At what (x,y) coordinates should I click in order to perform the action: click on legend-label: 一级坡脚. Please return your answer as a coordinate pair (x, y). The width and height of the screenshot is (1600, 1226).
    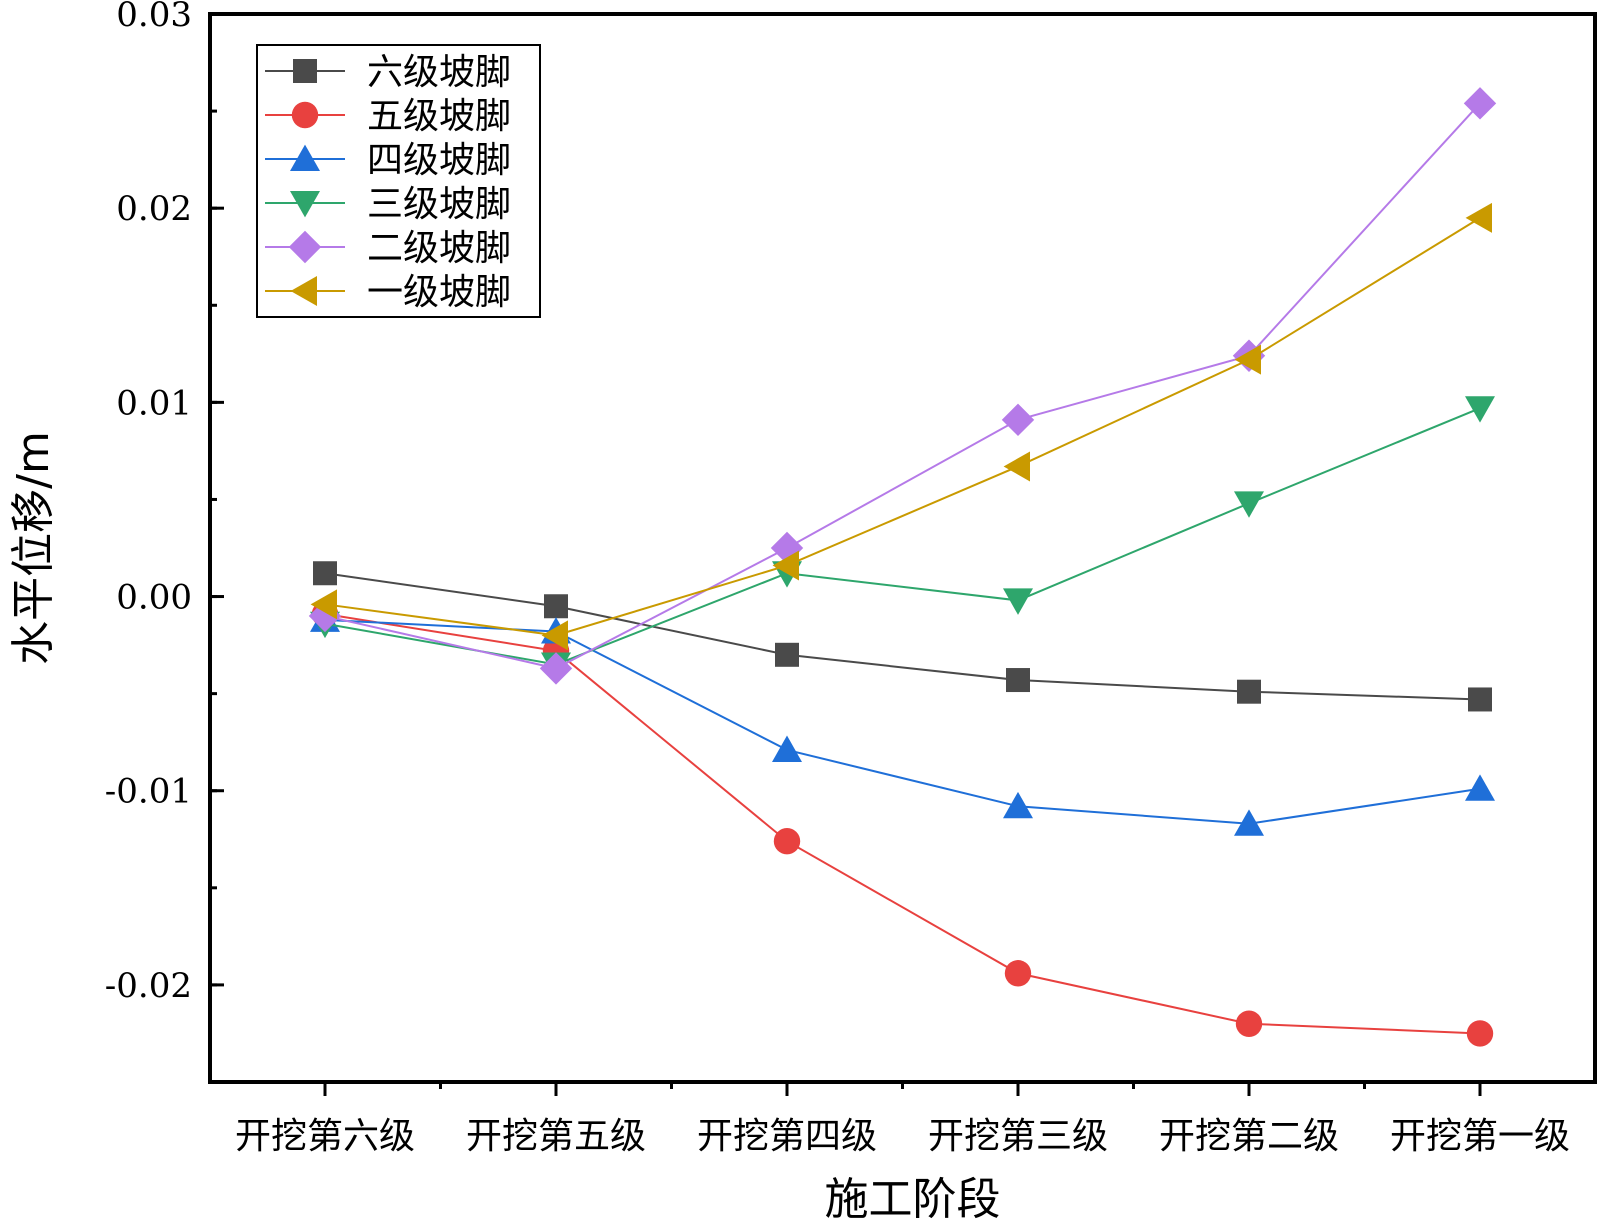
    Looking at the image, I should click on (439, 292).